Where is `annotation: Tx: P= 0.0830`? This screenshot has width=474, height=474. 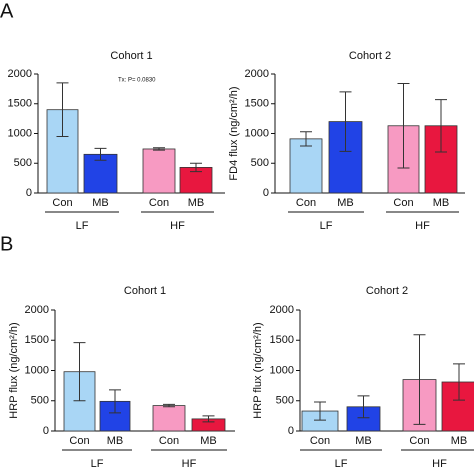
annotation: Tx: P= 0.0830 is located at coordinates (137, 81).